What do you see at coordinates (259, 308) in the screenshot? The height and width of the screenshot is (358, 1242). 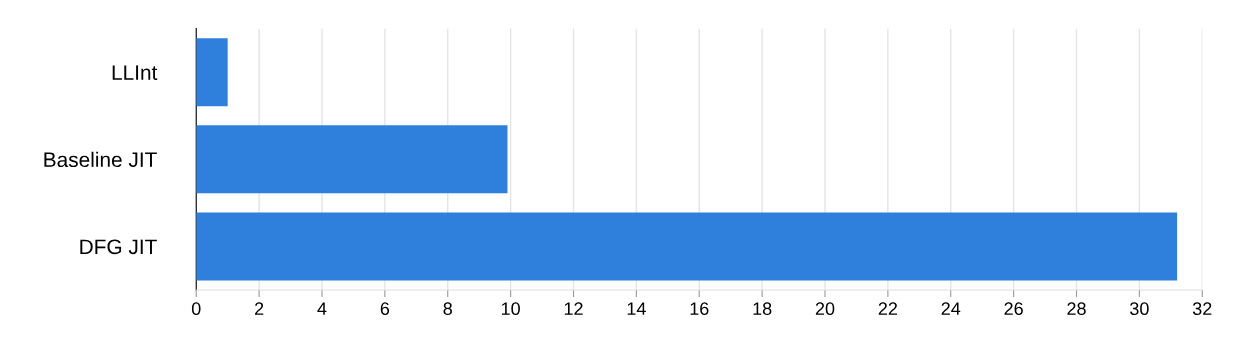 I see `x-tick-label: 2` at bounding box center [259, 308].